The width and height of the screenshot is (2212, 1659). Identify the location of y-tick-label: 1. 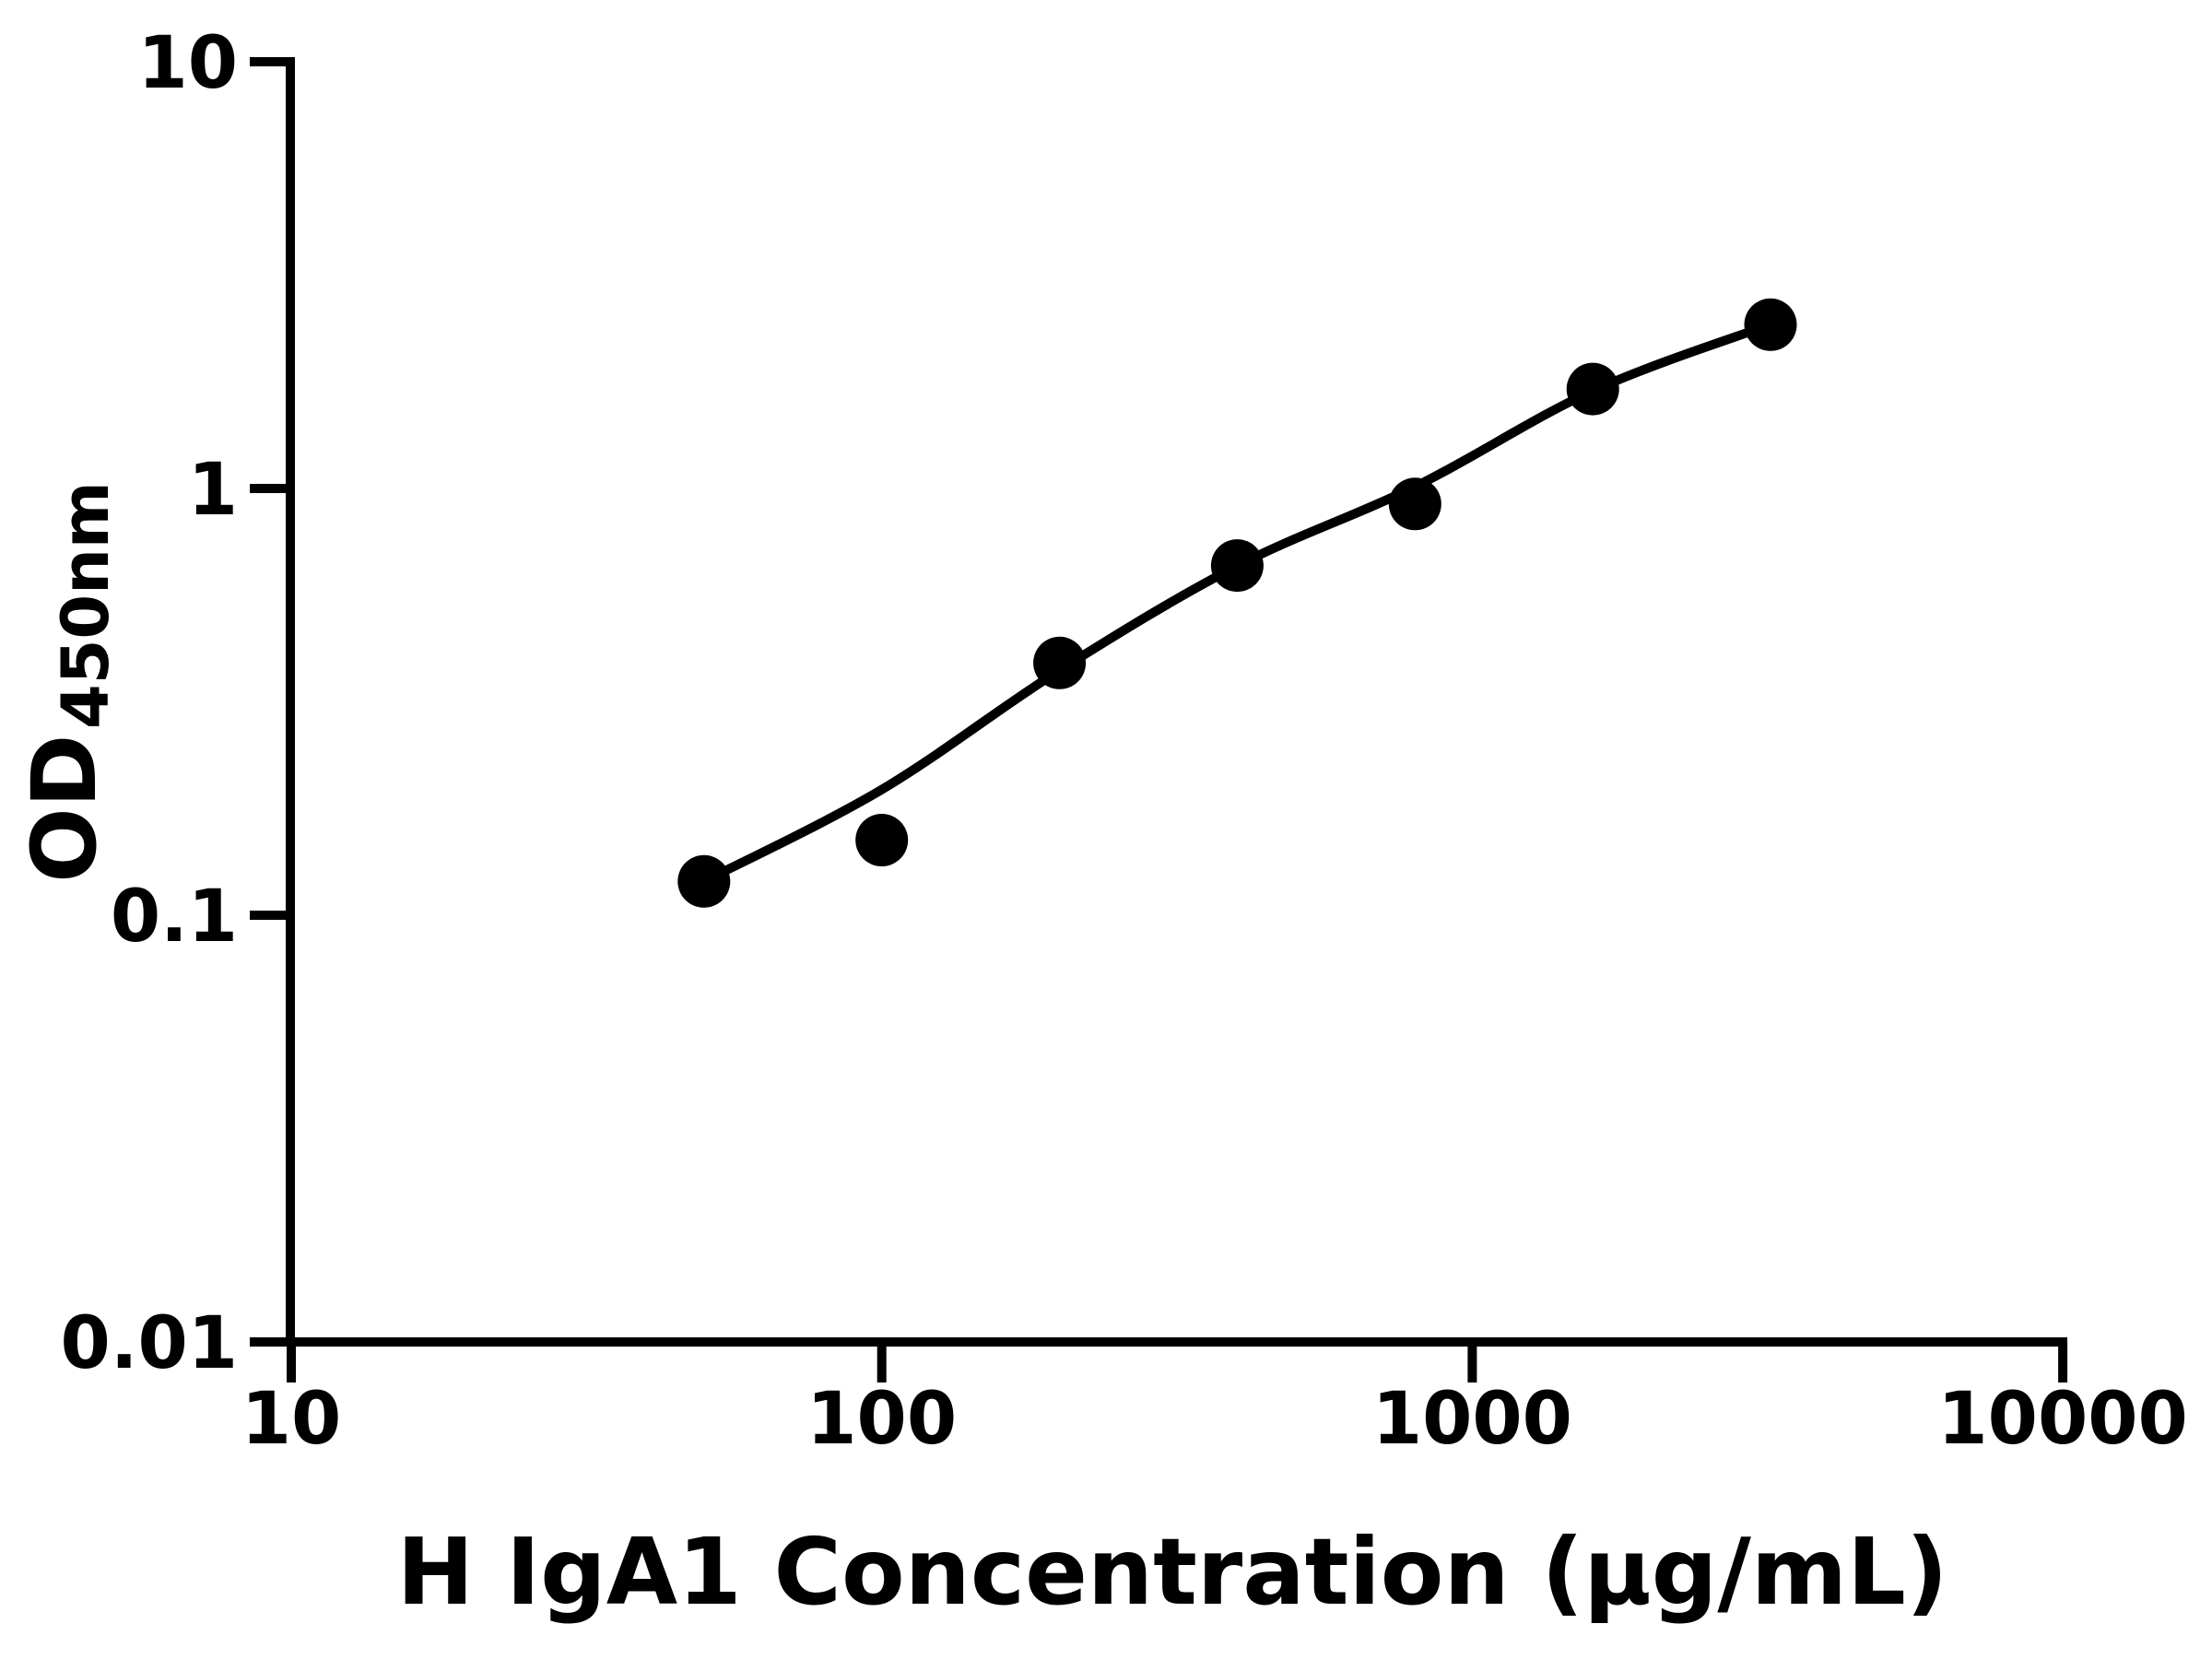
(213, 490).